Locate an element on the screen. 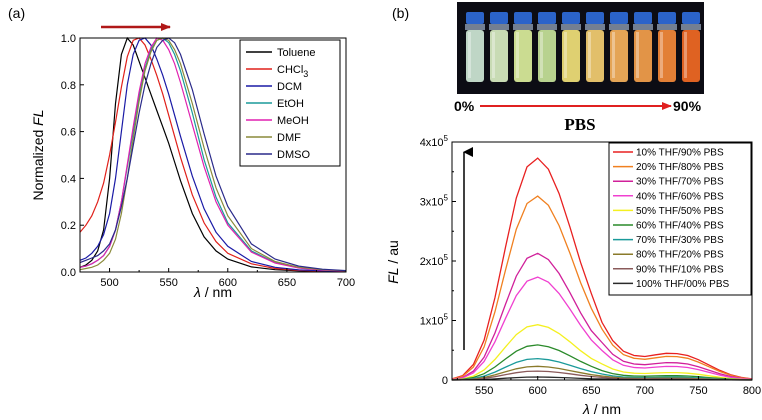 The height and width of the screenshot is (420, 762). chart-b-x-axis-label: λ / nm is located at coordinates (601, 409).